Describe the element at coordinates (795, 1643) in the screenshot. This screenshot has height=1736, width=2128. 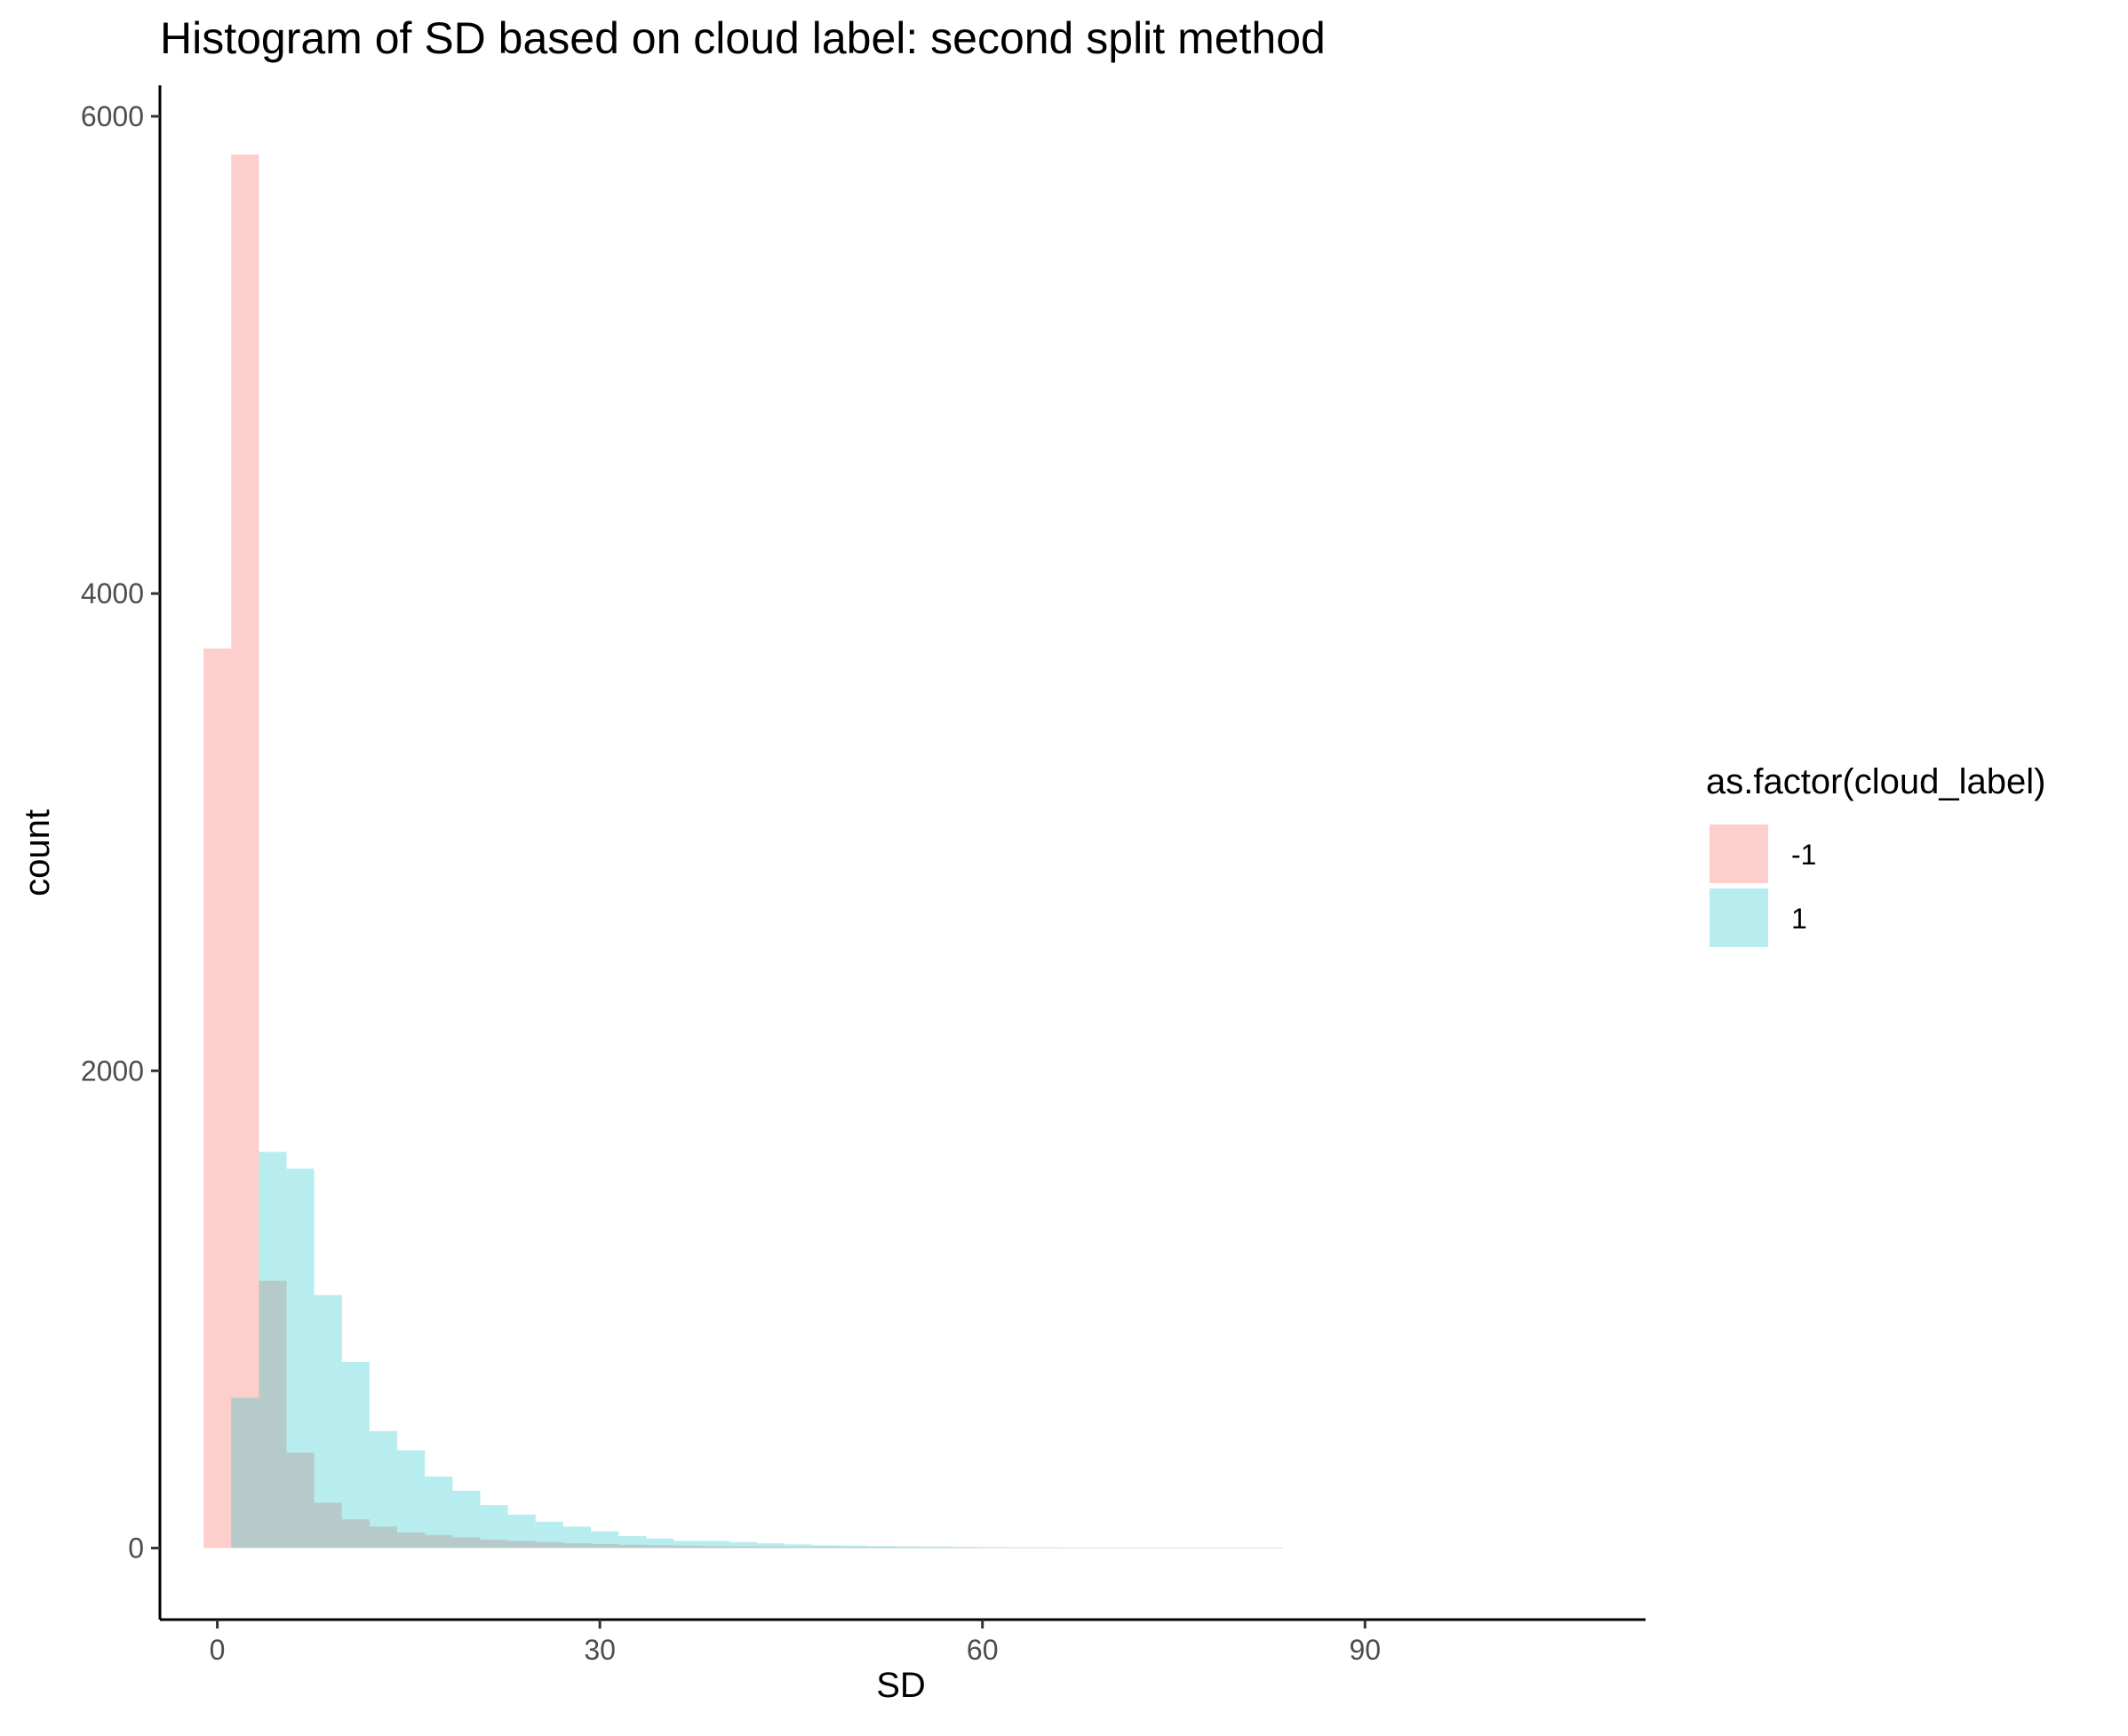
I see `x-axis-ticks: 0 30 60 90` at that location.